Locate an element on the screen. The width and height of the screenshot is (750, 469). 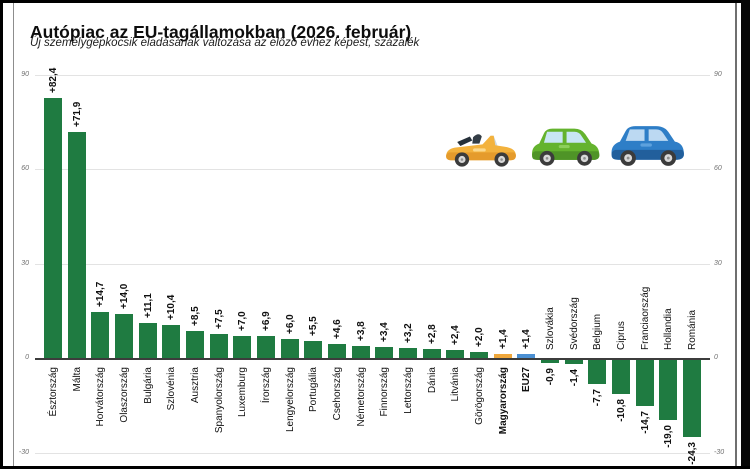
bar-value-label: +11,1 is located at coordinates (148, 306).